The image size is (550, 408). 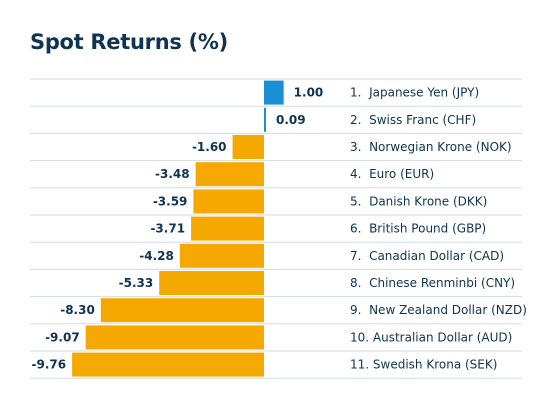 I want to click on value-label: -8.30, so click(x=77, y=310).